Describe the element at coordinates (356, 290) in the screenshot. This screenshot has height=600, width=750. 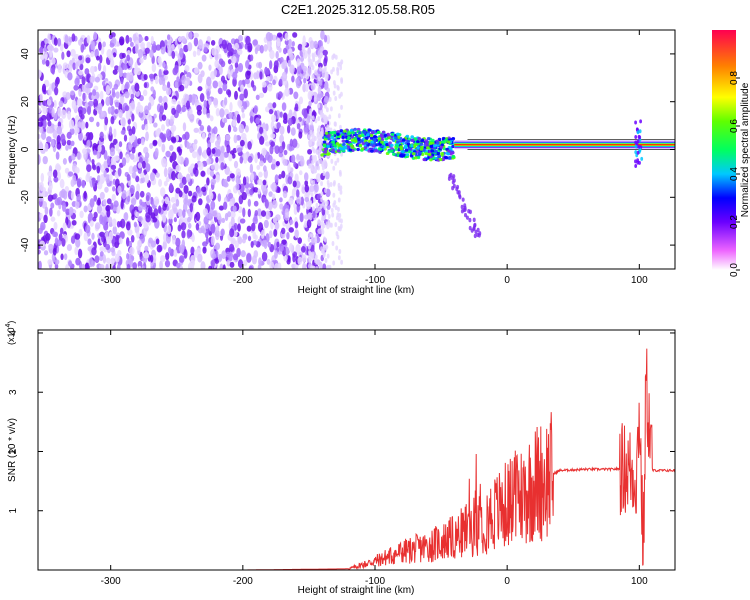
I see `spectrogram-xlabel: Height of straight line (km)` at that location.